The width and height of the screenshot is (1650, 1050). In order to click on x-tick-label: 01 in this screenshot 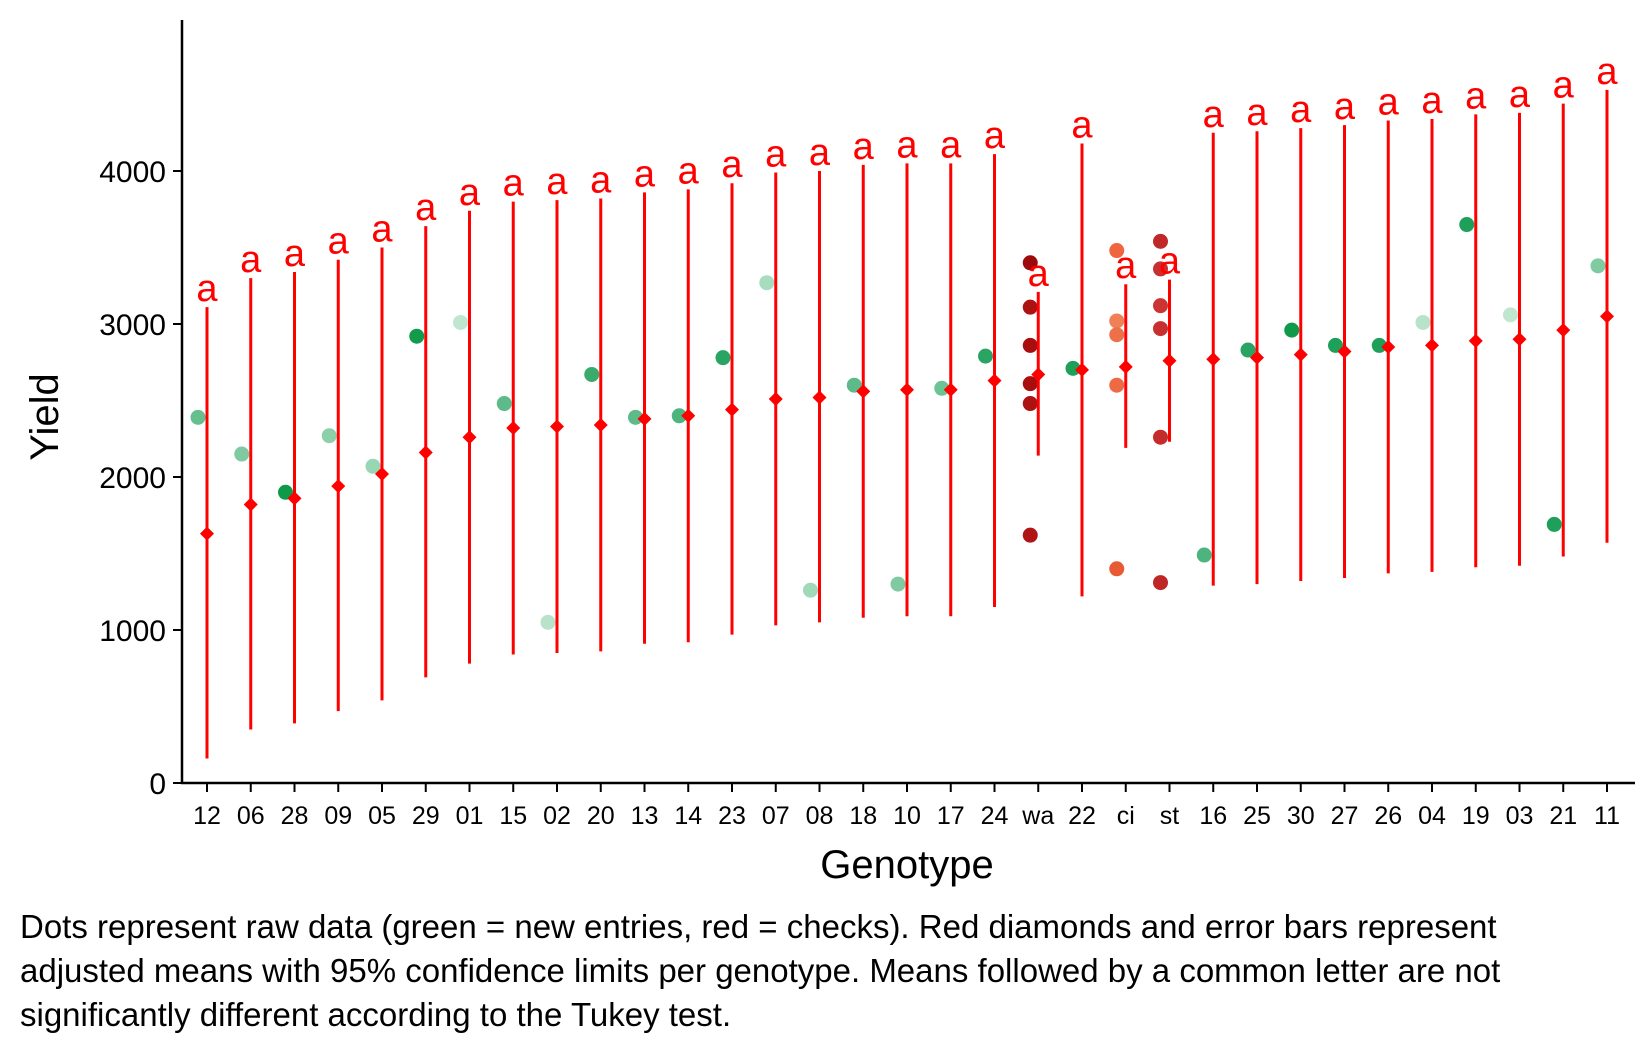, I will do `click(470, 816)`.